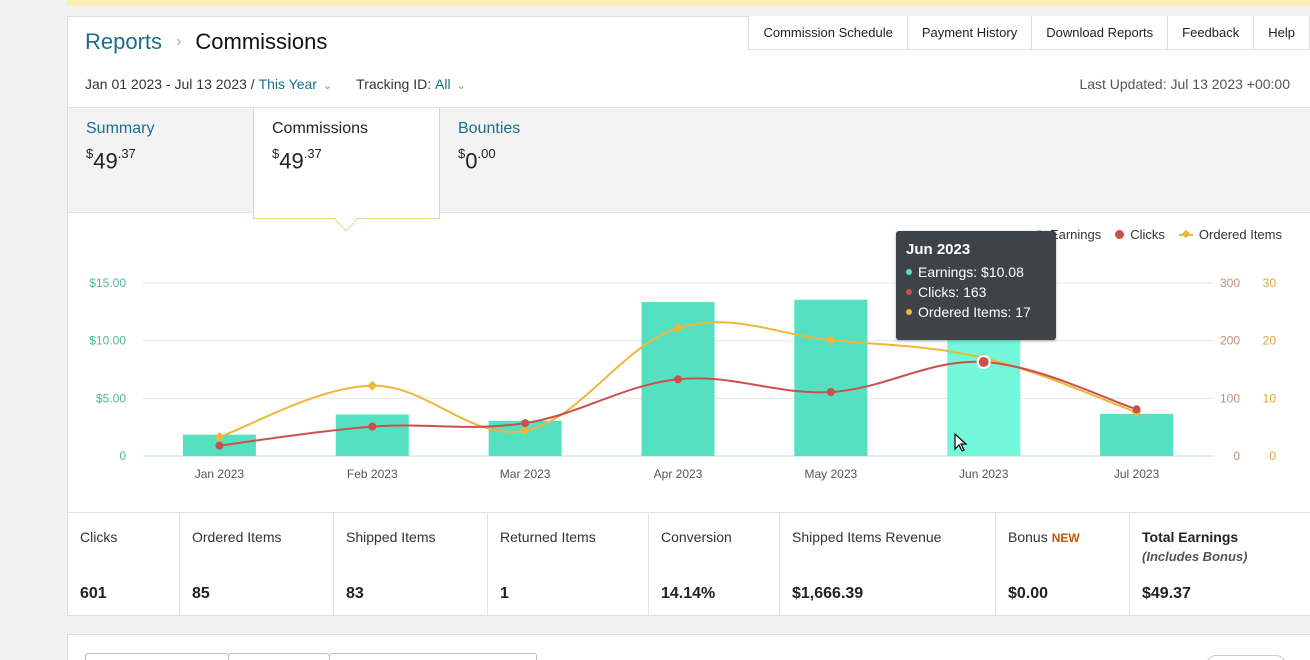 The image size is (1310, 660). I want to click on left-axis-tick-label: 0, so click(122, 456).